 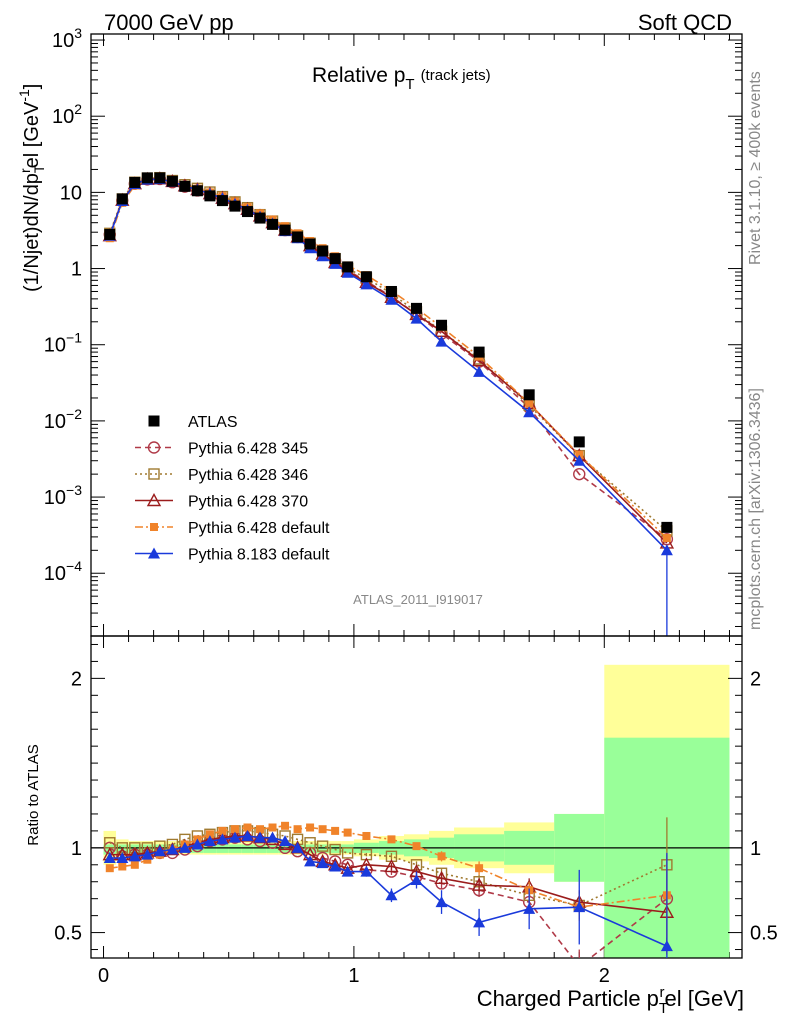 I want to click on legend-label-atlas: ATLAS, so click(x=213, y=422).